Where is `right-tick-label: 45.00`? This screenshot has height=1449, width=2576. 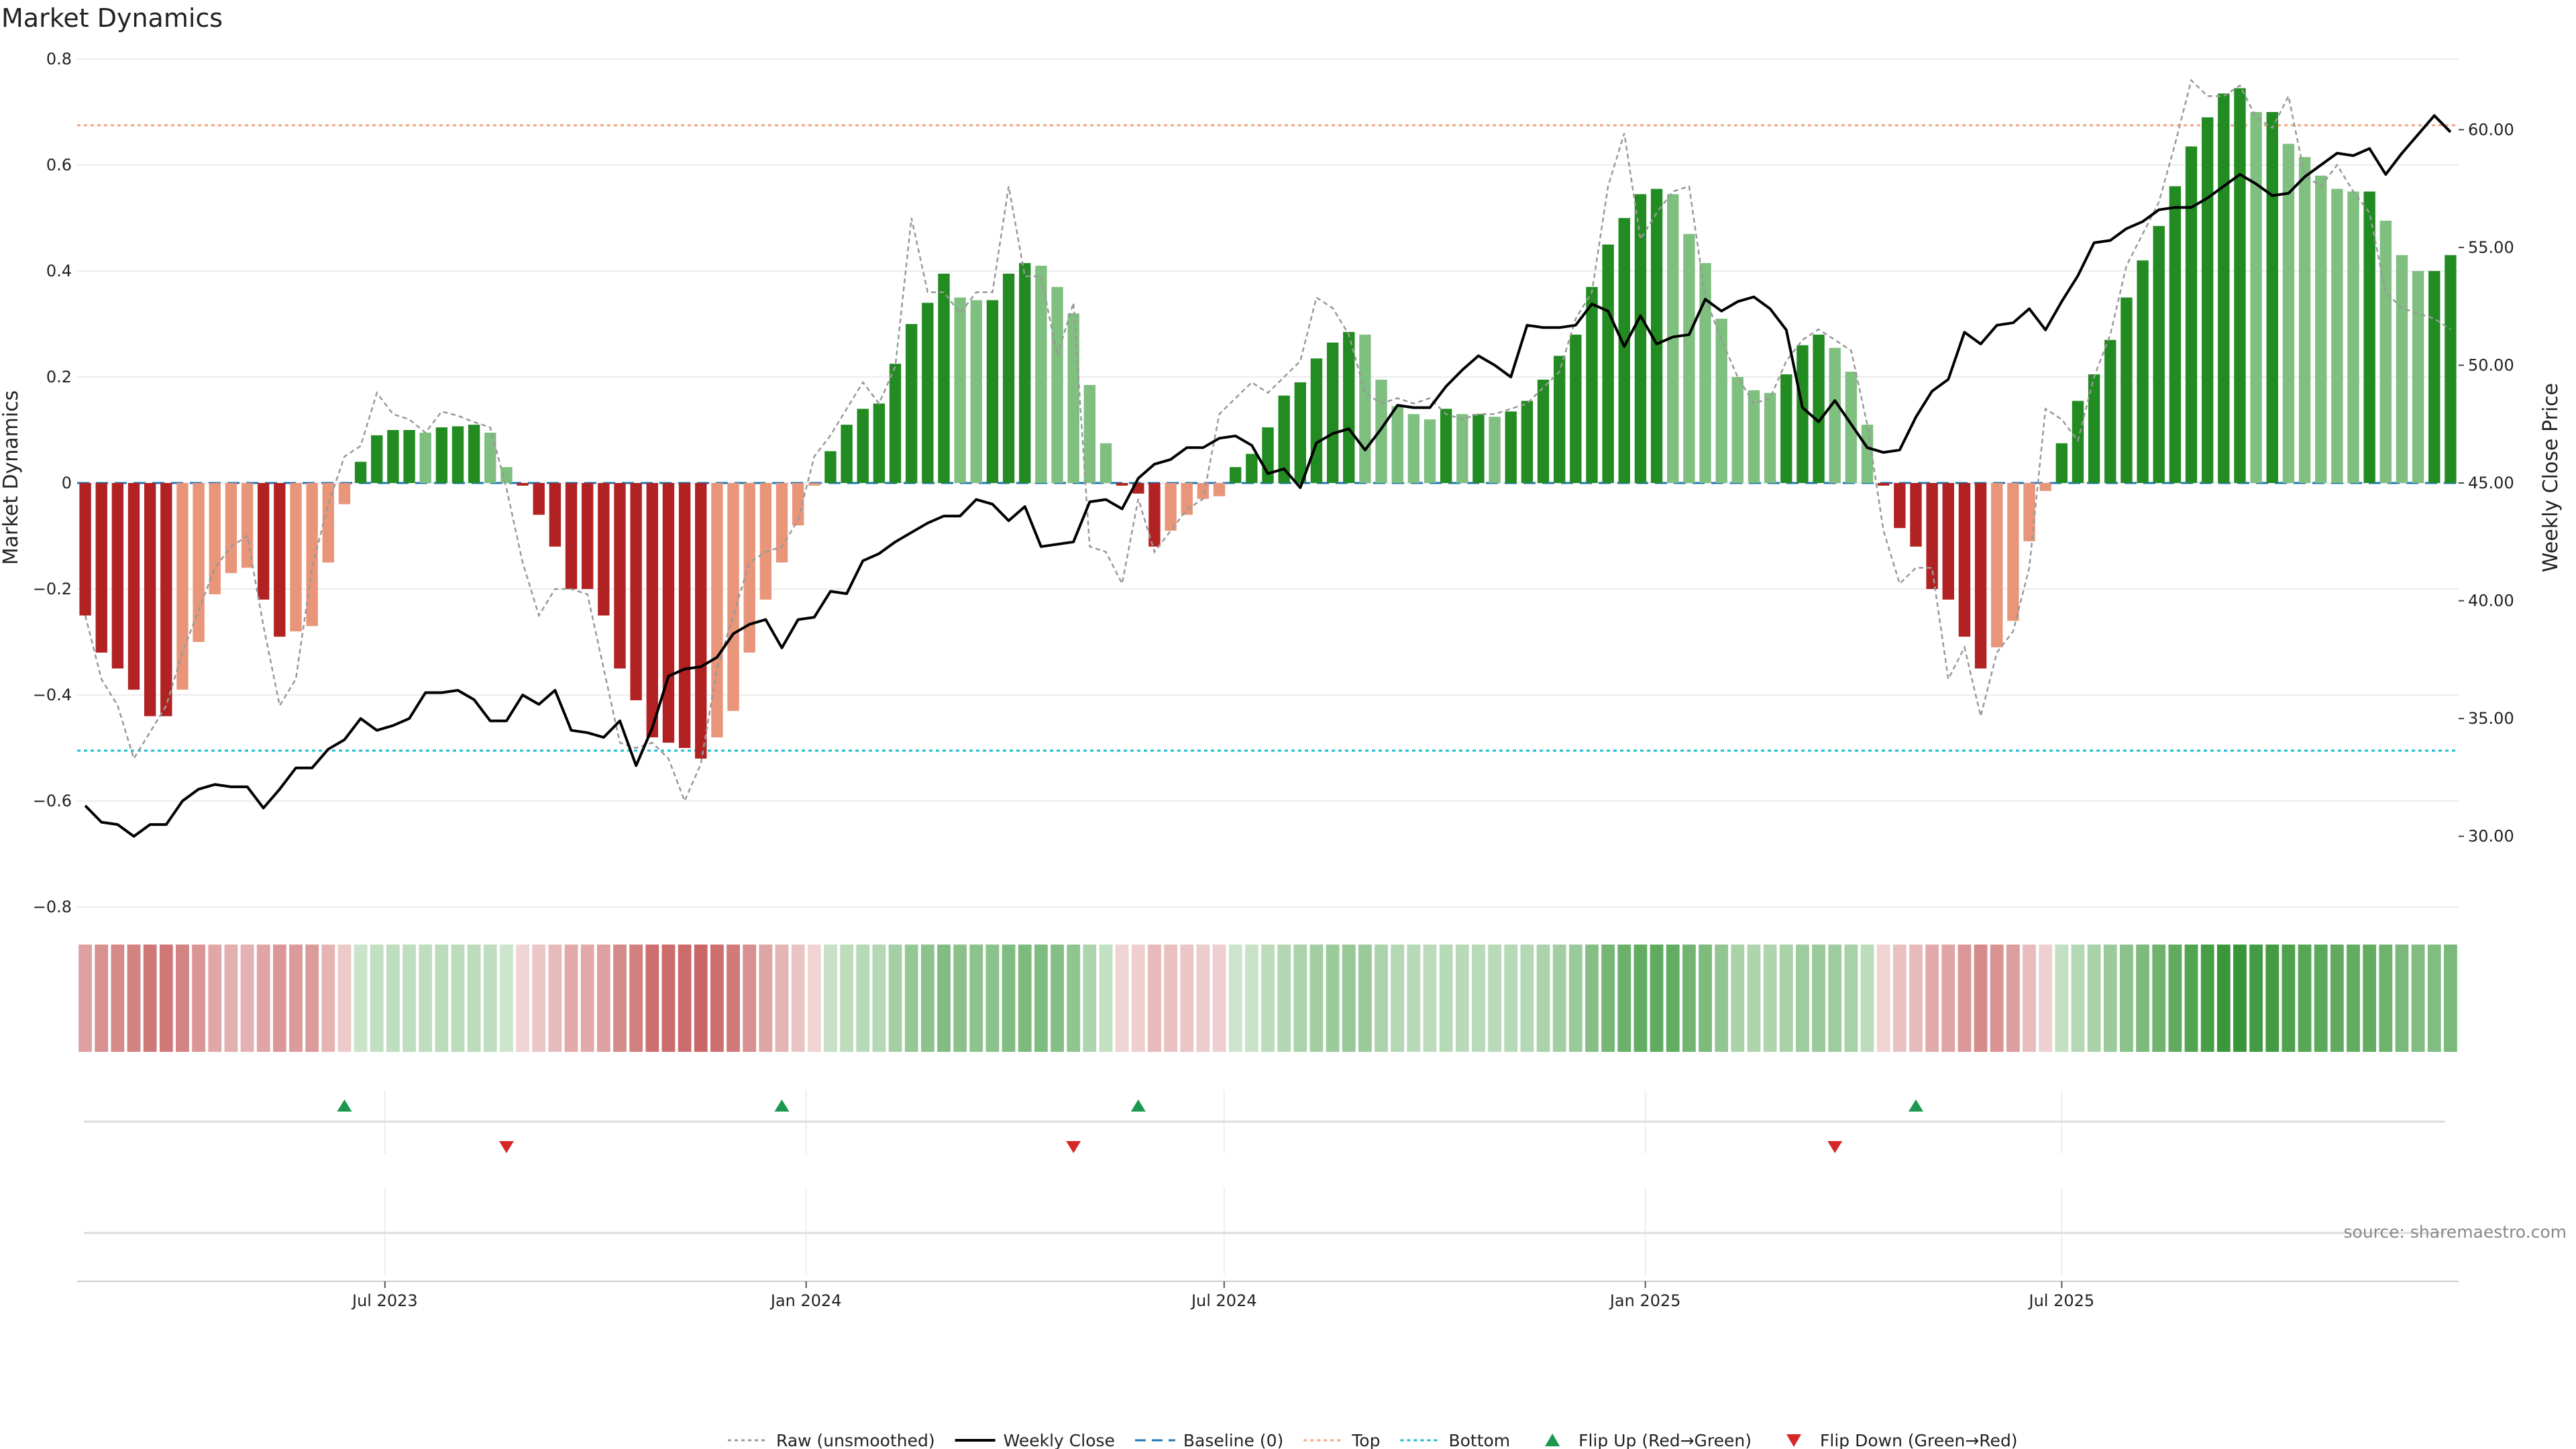
right-tick-label: 45.00 is located at coordinates (2491, 483).